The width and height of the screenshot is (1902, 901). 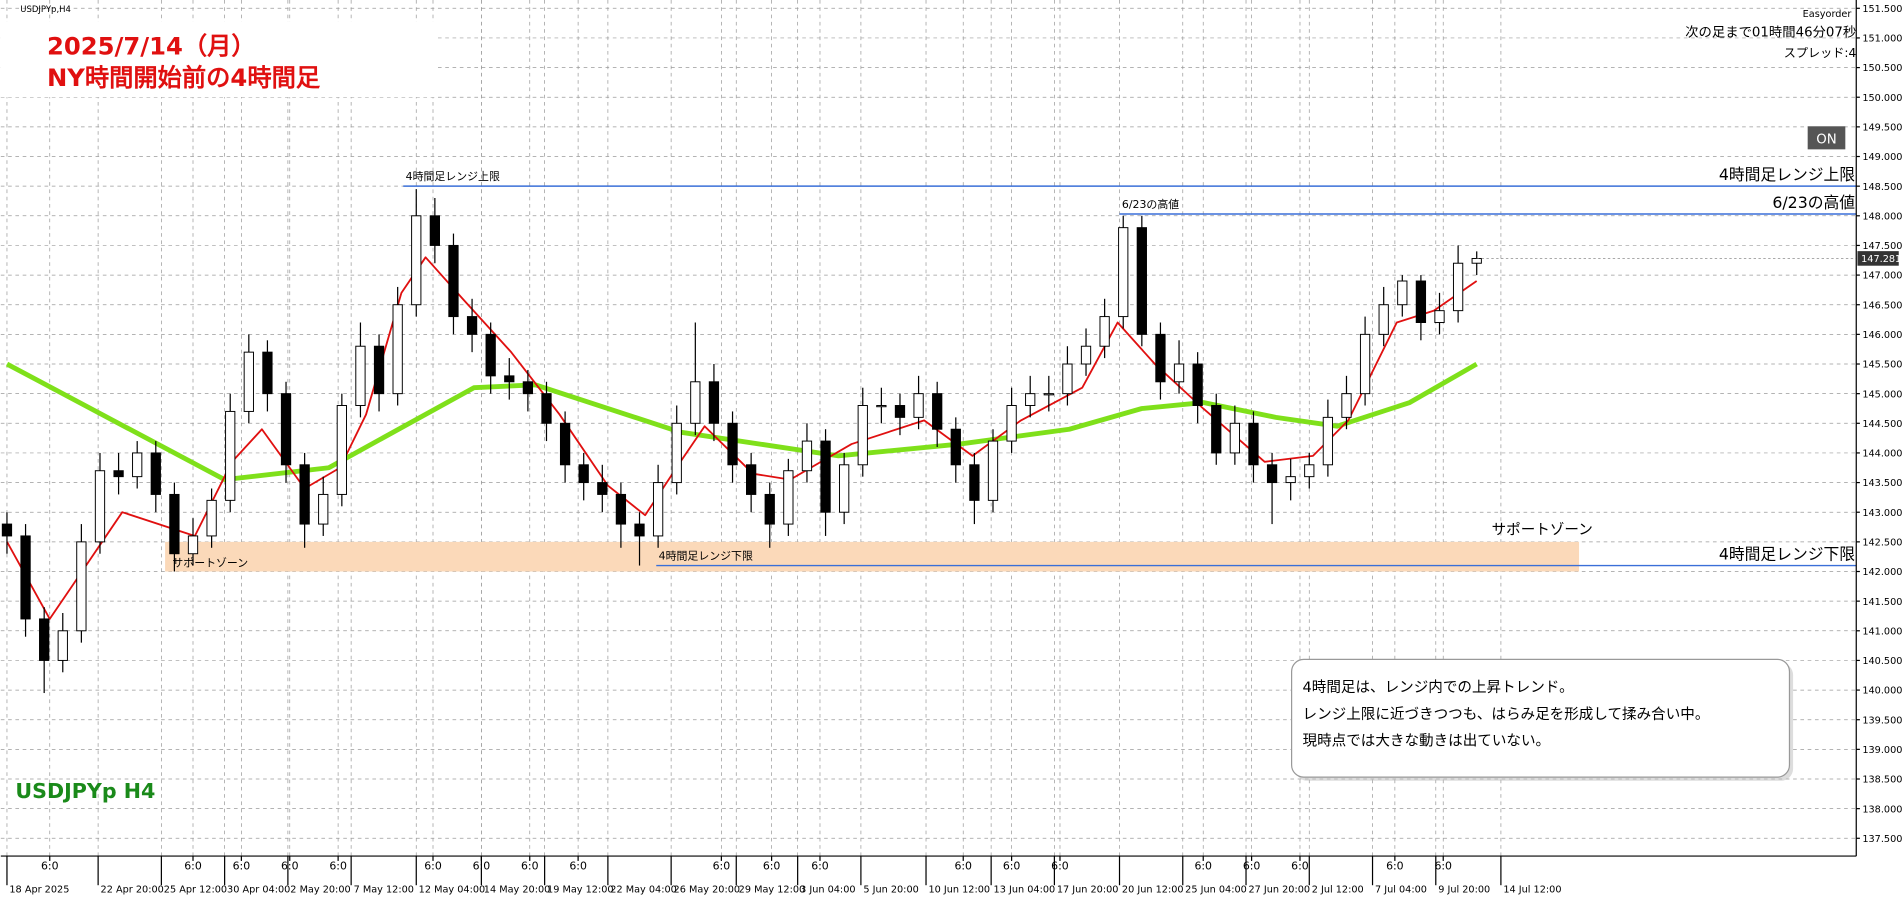 What do you see at coordinates (1882, 780) in the screenshot?
I see `y-tick-label: 138.500` at bounding box center [1882, 780].